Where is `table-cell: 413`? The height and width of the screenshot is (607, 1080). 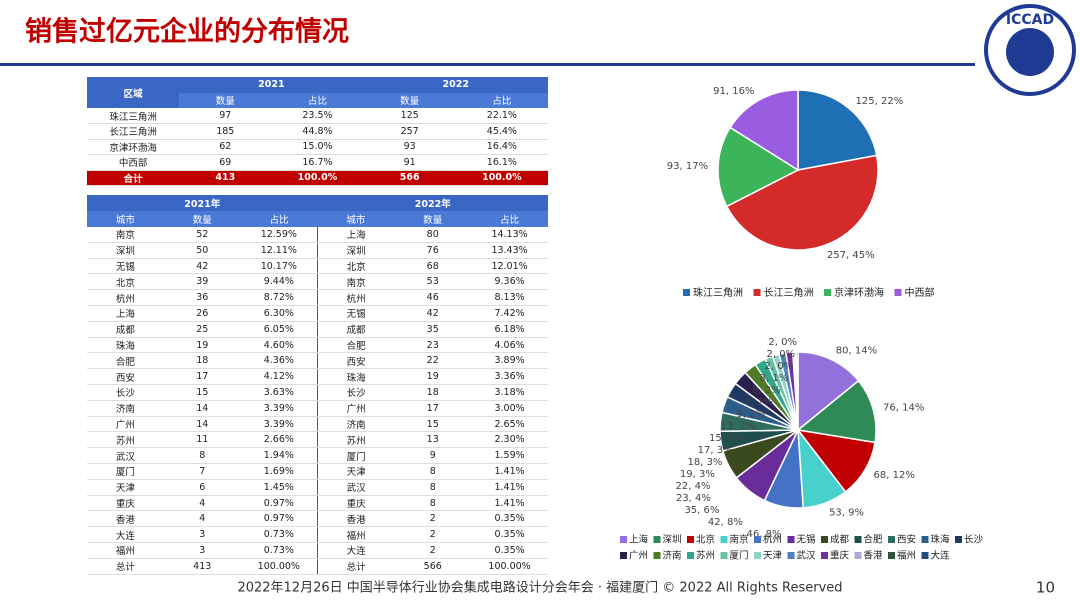 table-cell: 413 is located at coordinates (225, 178).